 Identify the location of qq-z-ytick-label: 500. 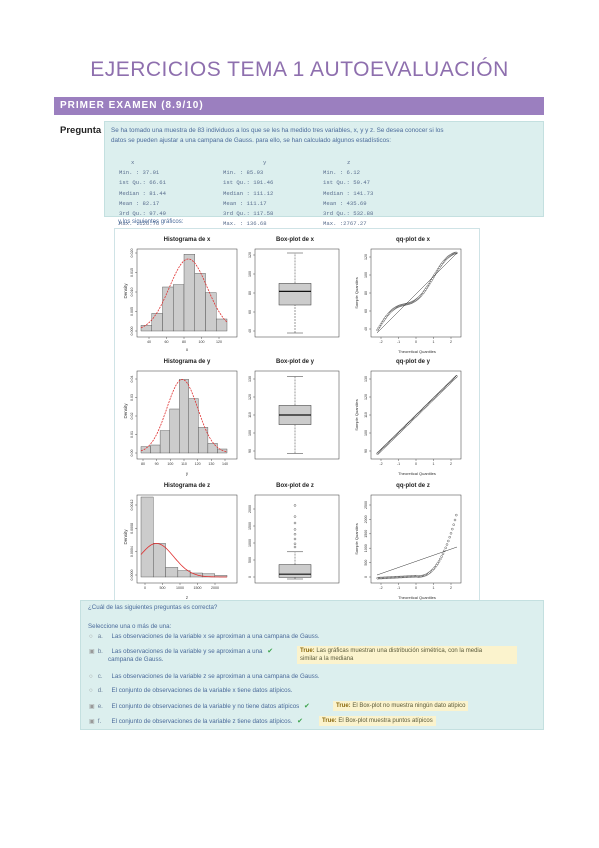
(366, 563).